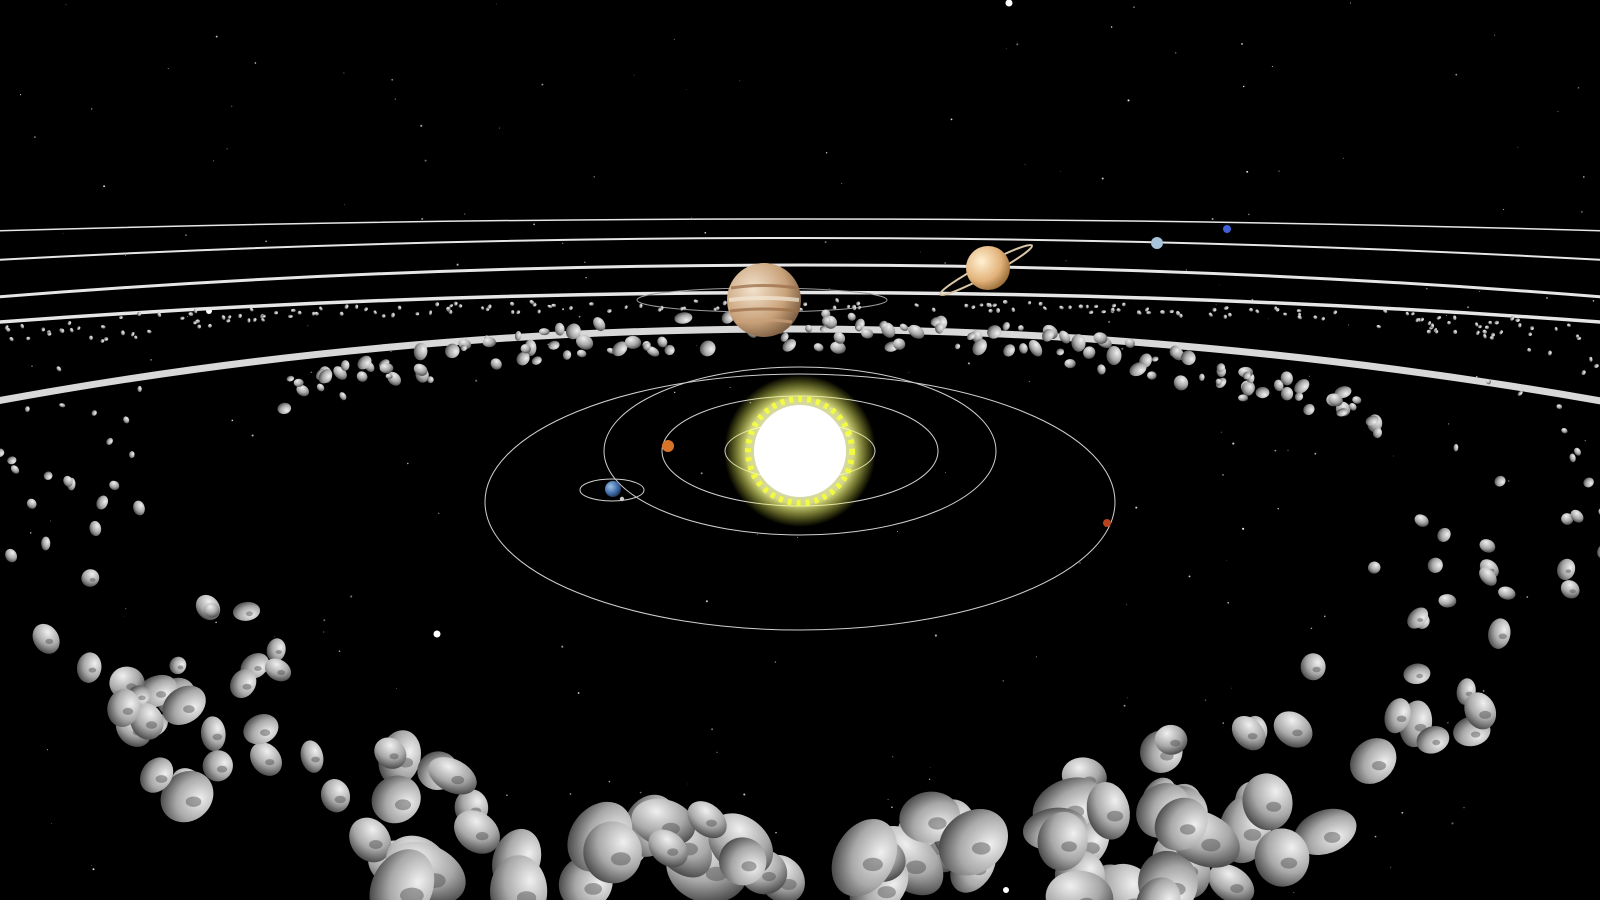  Describe the element at coordinates (613, 489) in the screenshot. I see `earth` at that location.